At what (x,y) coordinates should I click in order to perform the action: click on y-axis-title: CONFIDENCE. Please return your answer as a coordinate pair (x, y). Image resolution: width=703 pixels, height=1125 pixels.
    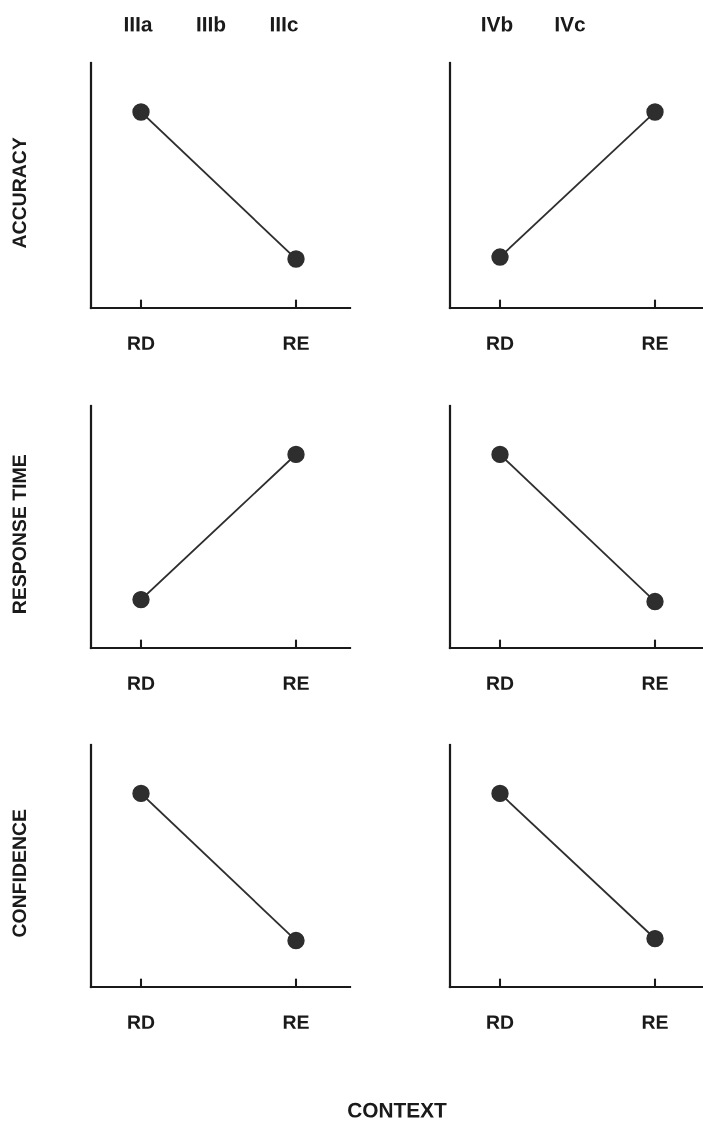
    Looking at the image, I should click on (19, 873).